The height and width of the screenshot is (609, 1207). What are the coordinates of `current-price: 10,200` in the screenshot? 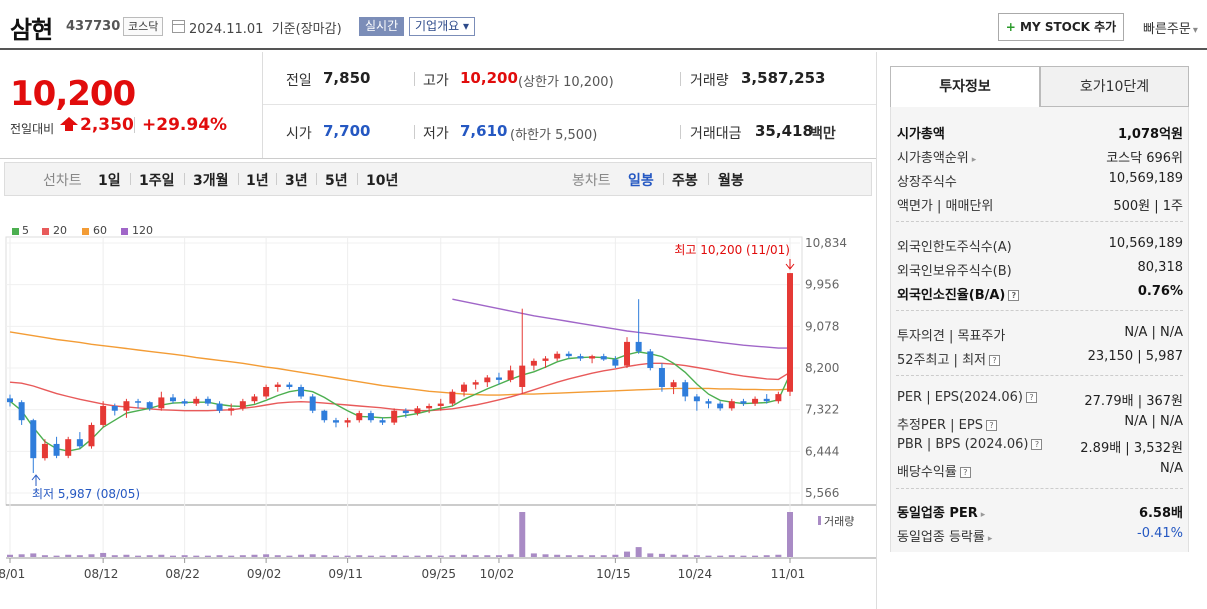 It's located at (73, 94).